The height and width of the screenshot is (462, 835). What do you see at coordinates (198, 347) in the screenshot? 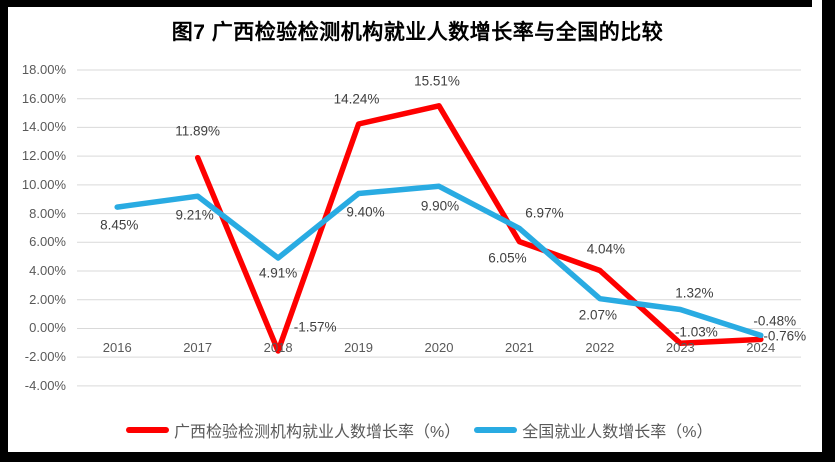
I see `x-axis-tick-label: 2017` at bounding box center [198, 347].